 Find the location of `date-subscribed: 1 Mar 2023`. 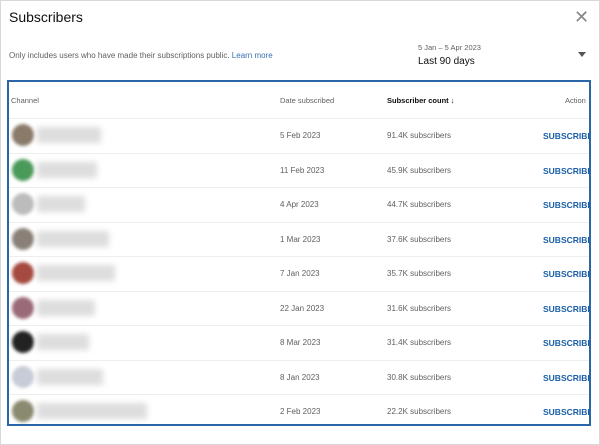

date-subscribed: 1 Mar 2023 is located at coordinates (300, 239).